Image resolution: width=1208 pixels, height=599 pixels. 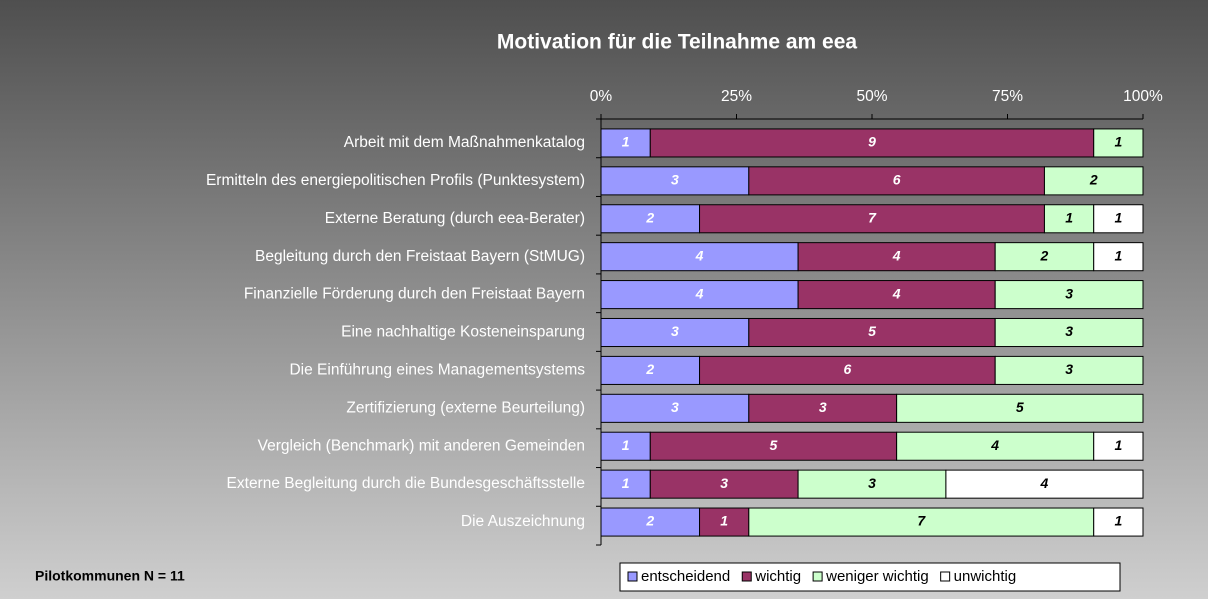 I want to click on legend-label: wichtig, so click(x=777, y=576).